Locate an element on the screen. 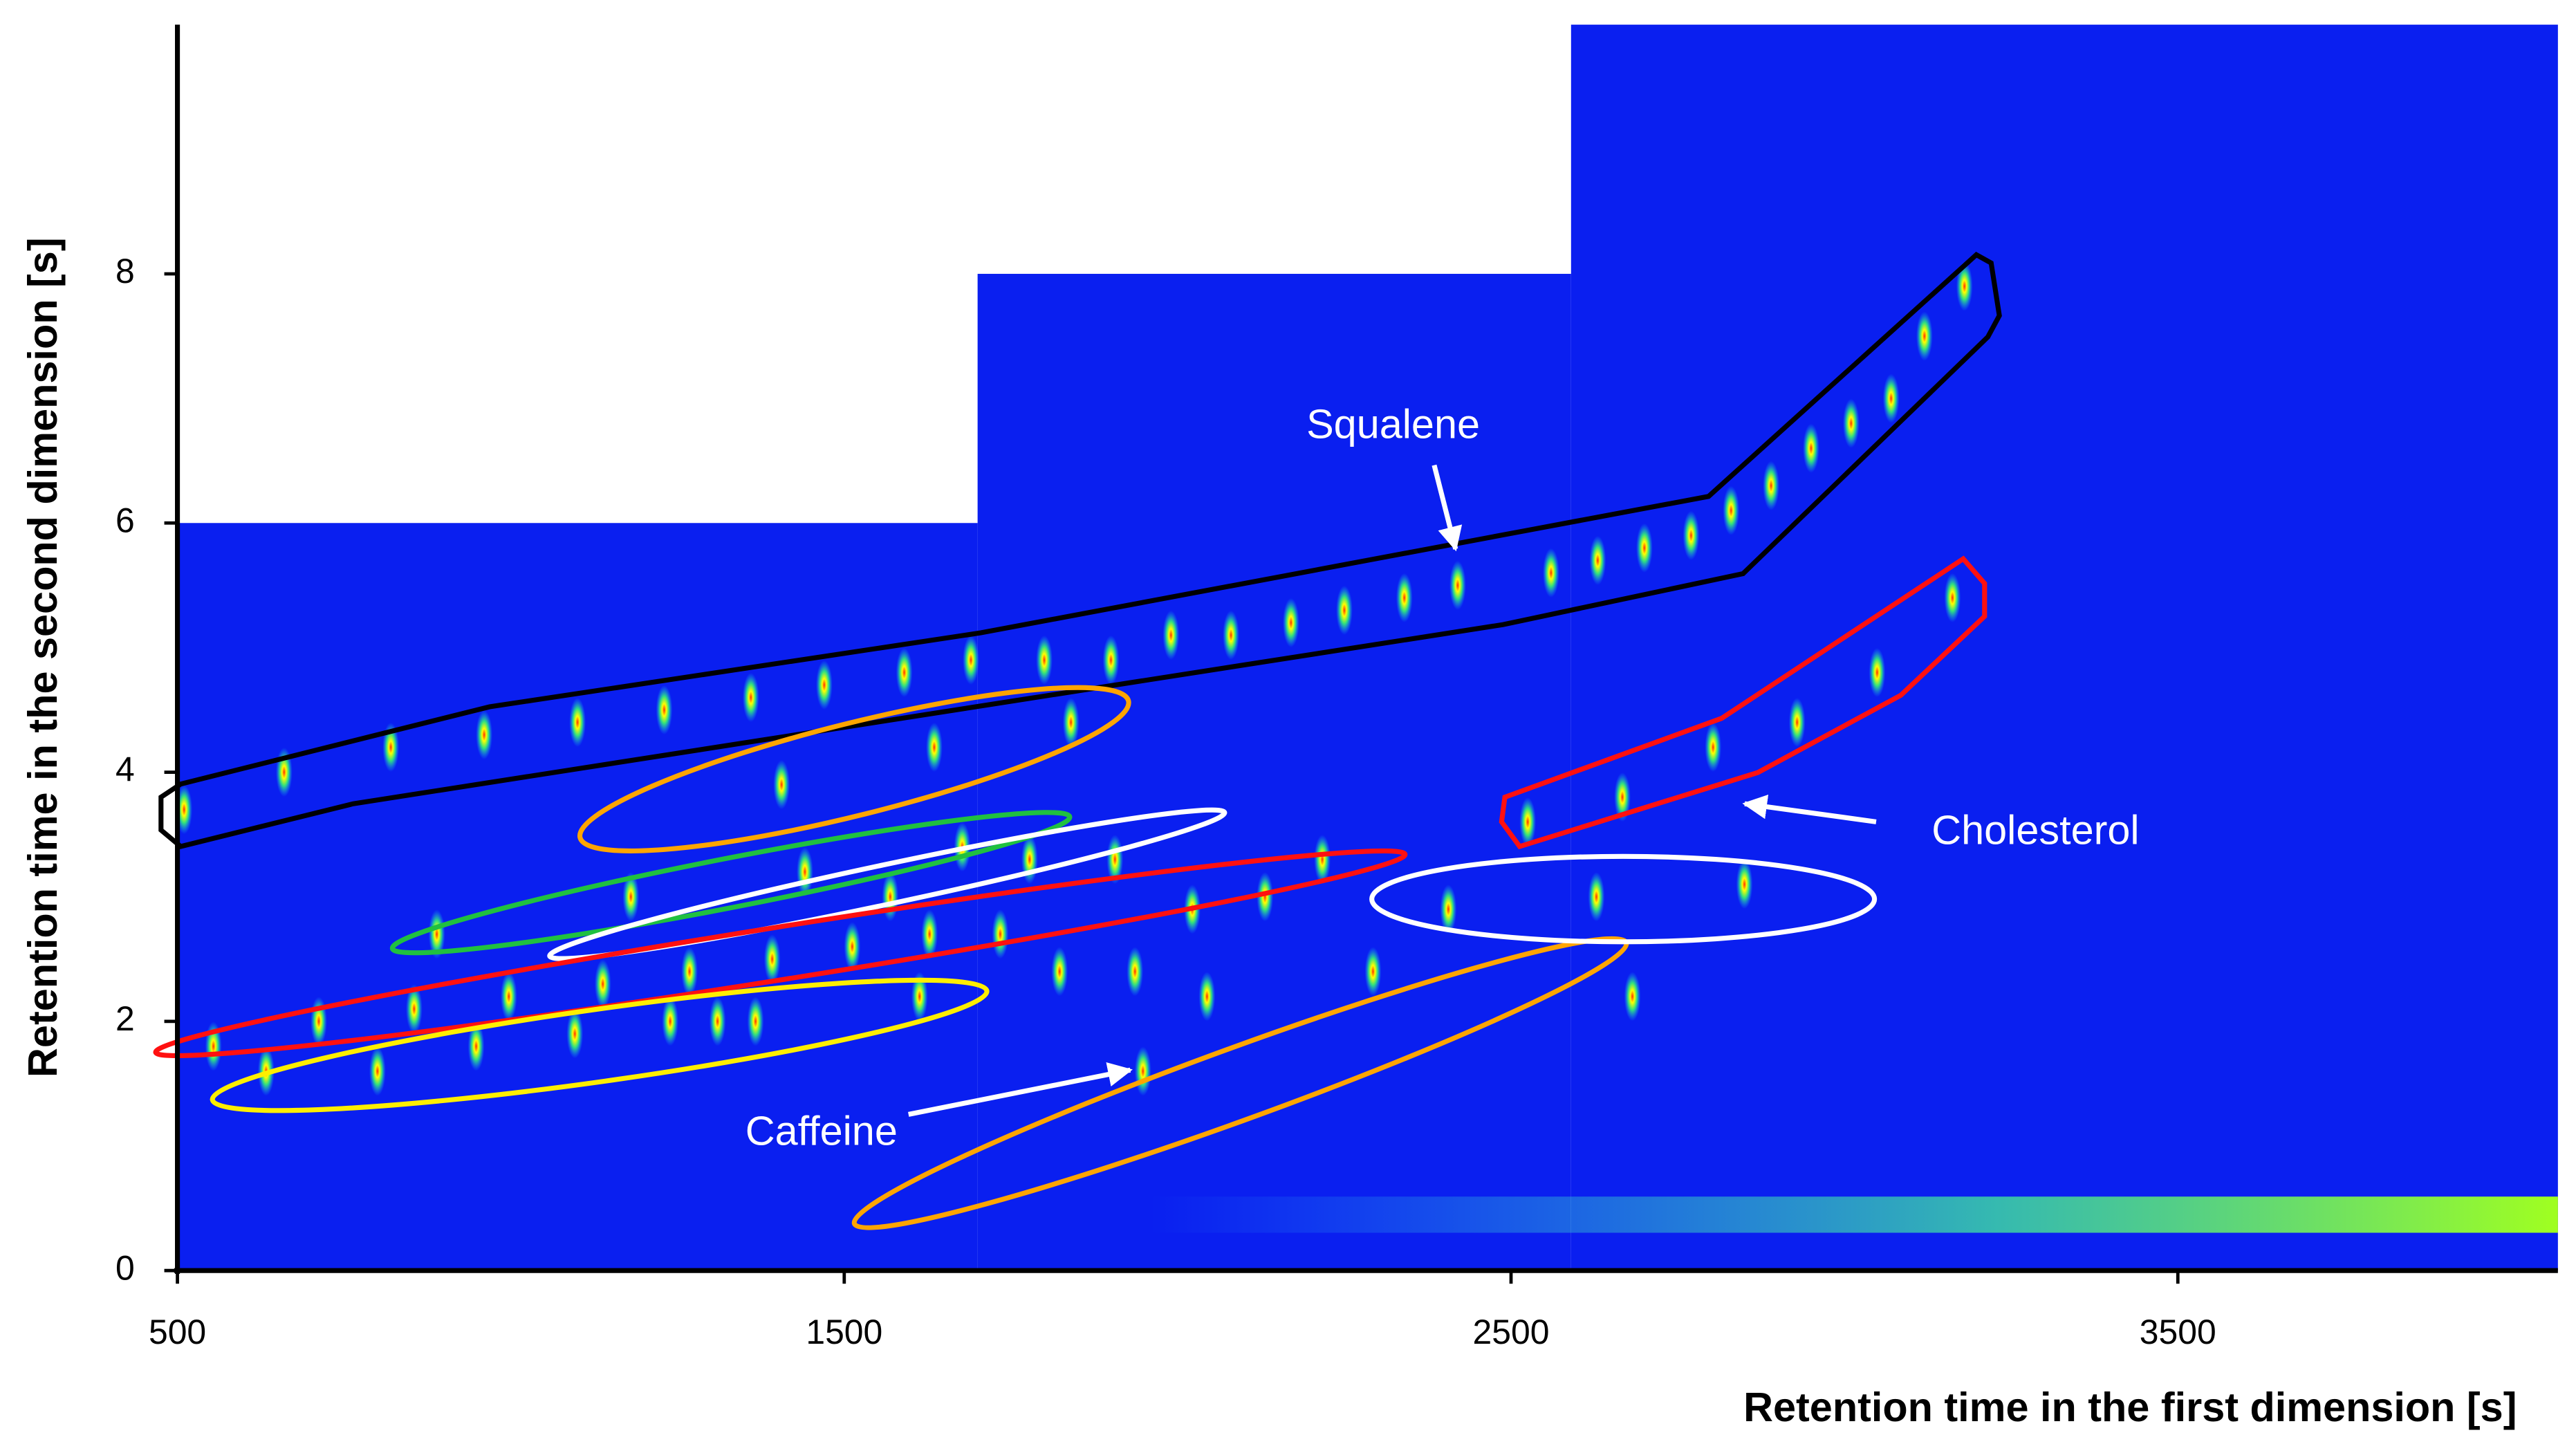  y-tick-label: 0 is located at coordinates (125, 1267).